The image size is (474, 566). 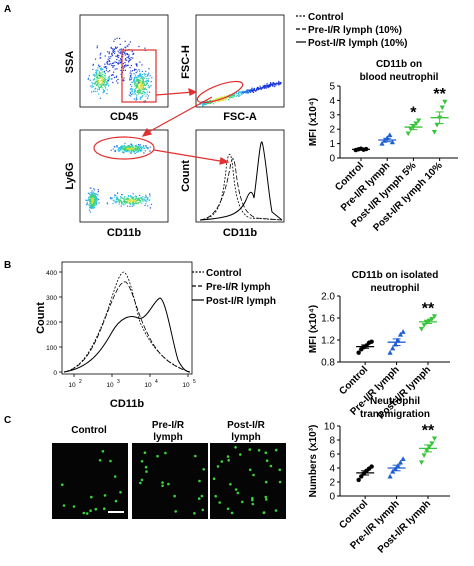 I want to click on arrow-2-head, so click(x=147, y=132).